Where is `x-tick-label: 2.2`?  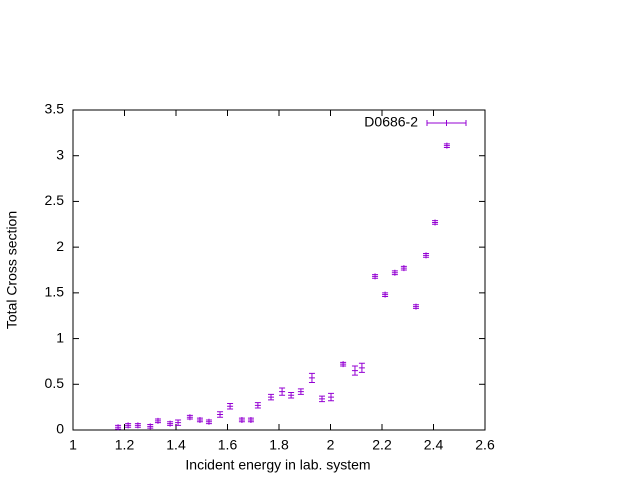 x-tick-label: 2.2 is located at coordinates (382, 445).